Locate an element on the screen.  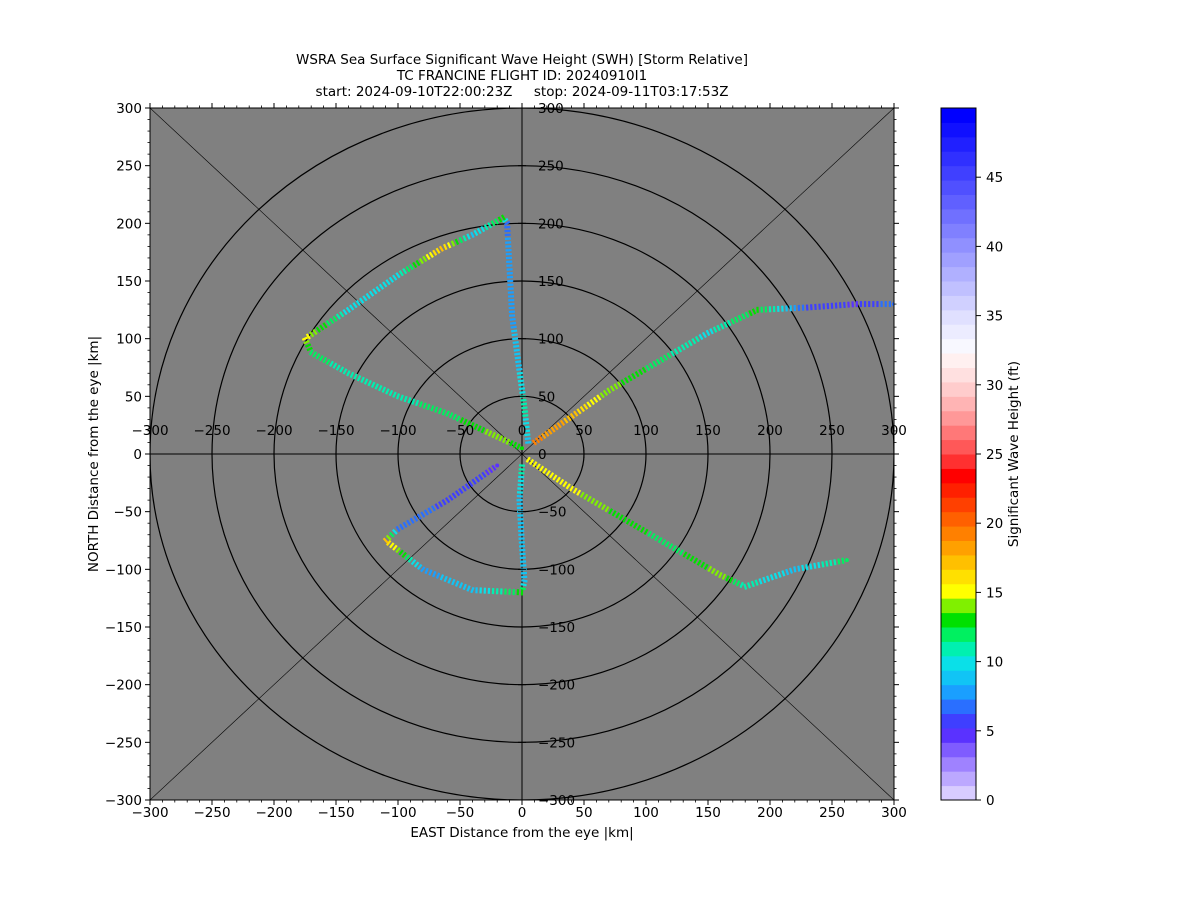
colorbar-tick-label: 30 is located at coordinates (994, 386).